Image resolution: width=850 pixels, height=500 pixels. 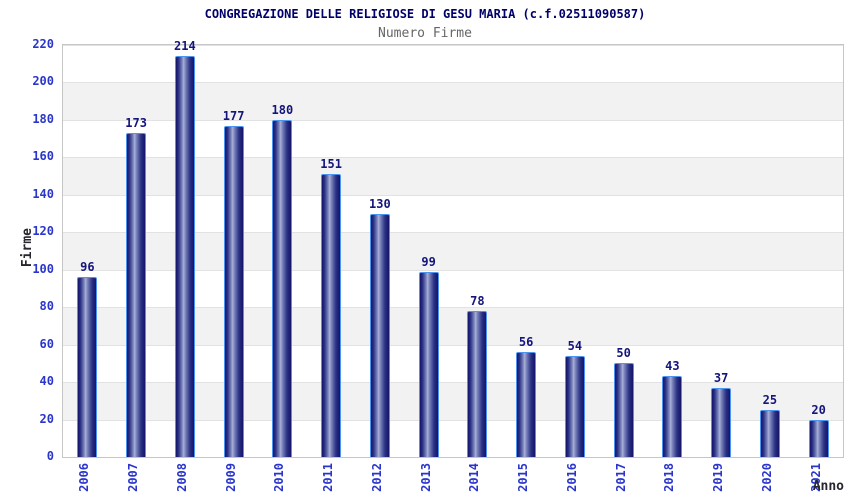 I want to click on bar-value-label: 54, so click(x=575, y=345).